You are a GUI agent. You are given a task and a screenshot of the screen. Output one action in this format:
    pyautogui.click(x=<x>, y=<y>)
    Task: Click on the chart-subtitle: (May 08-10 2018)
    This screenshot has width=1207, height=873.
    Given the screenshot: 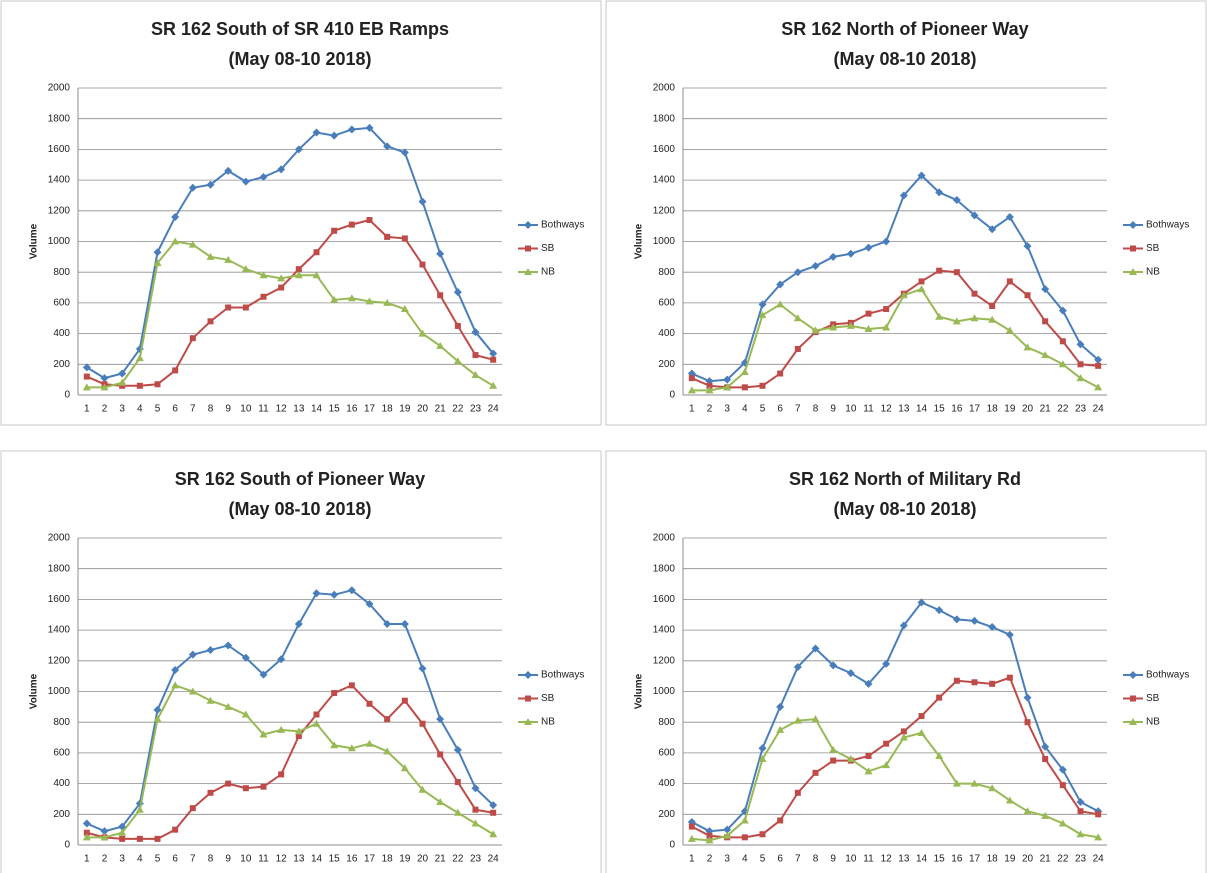 What is the action you would take?
    pyautogui.click(x=904, y=59)
    